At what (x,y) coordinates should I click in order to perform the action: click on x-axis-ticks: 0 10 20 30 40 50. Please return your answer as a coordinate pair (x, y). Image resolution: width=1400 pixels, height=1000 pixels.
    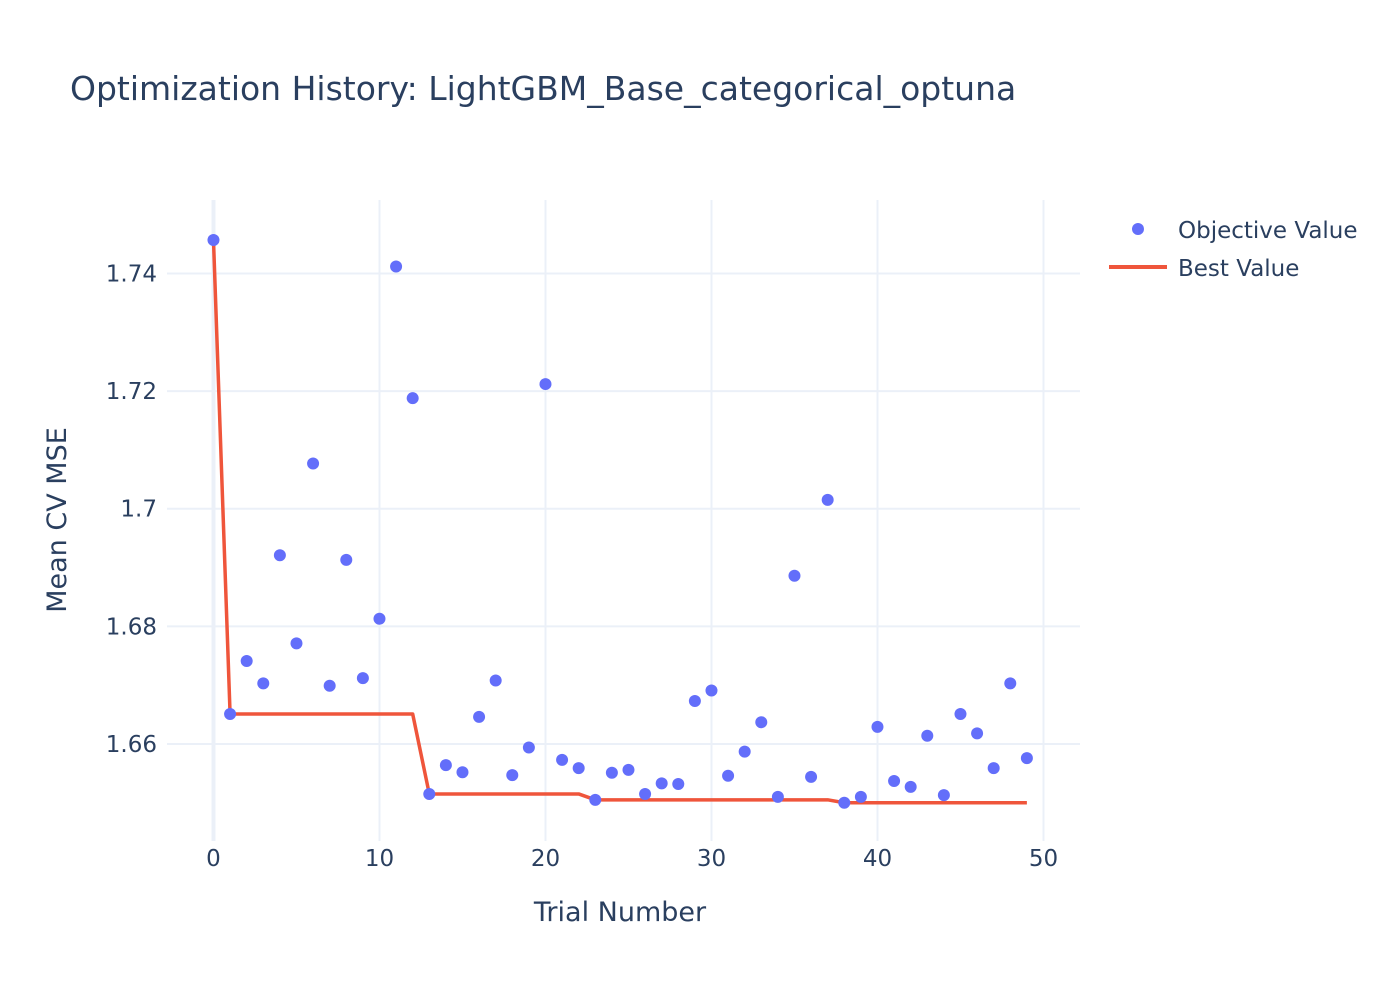
    Looking at the image, I should click on (632, 859).